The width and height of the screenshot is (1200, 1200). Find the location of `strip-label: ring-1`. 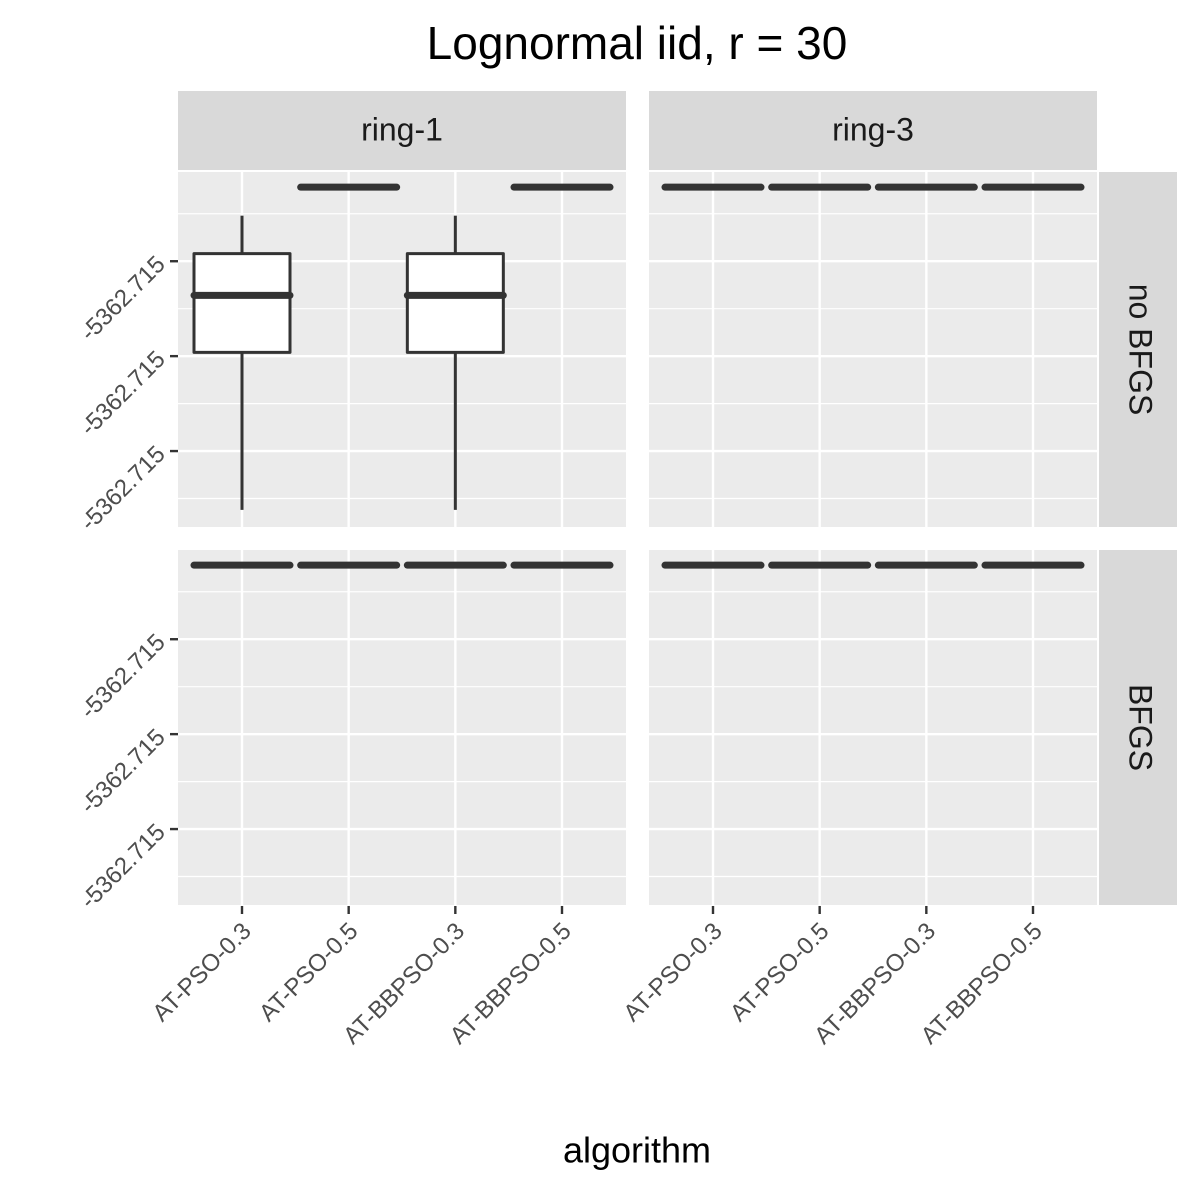

strip-label: ring-1 is located at coordinates (402, 129).